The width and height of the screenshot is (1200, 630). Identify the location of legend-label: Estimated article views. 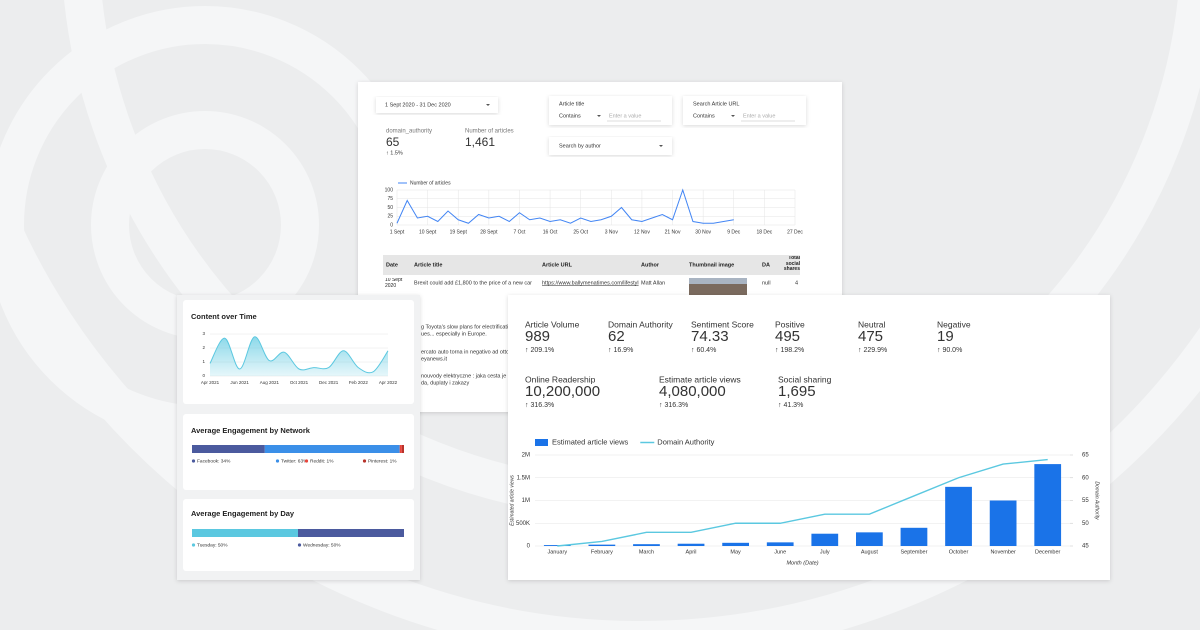
(590, 441).